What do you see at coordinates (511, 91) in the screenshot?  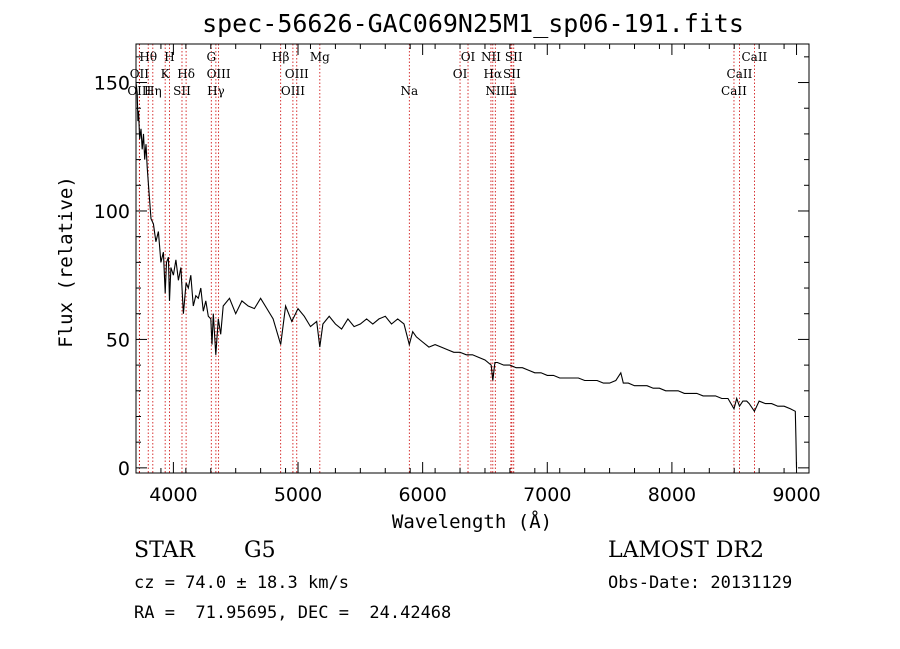 I see `line-label: Li` at bounding box center [511, 91].